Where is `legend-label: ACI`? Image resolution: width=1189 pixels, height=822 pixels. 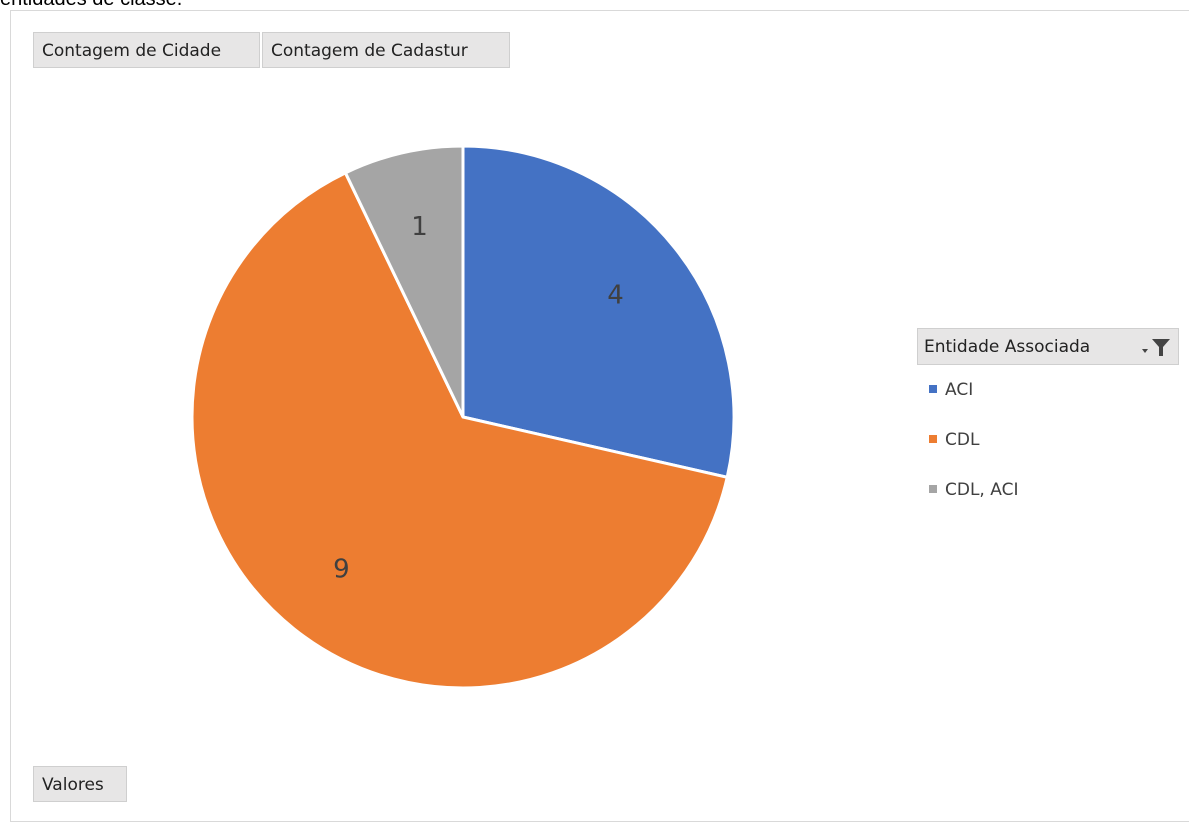 legend-label: ACI is located at coordinates (959, 390).